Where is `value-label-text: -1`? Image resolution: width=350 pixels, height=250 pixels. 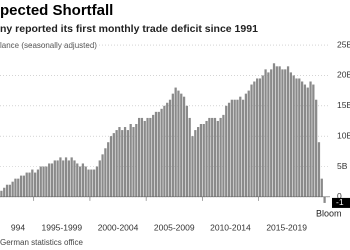 value-label-text: -1 is located at coordinates (340, 202).